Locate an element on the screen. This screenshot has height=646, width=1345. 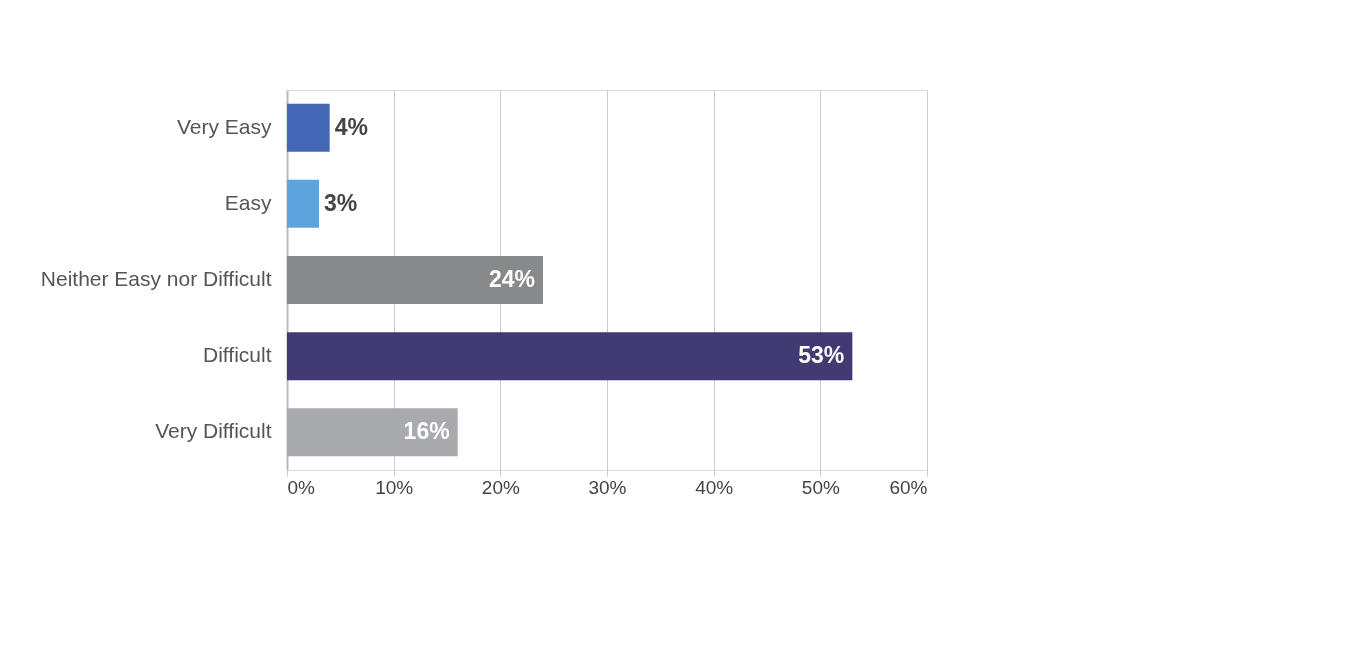
data-label: 4% is located at coordinates (351, 126).